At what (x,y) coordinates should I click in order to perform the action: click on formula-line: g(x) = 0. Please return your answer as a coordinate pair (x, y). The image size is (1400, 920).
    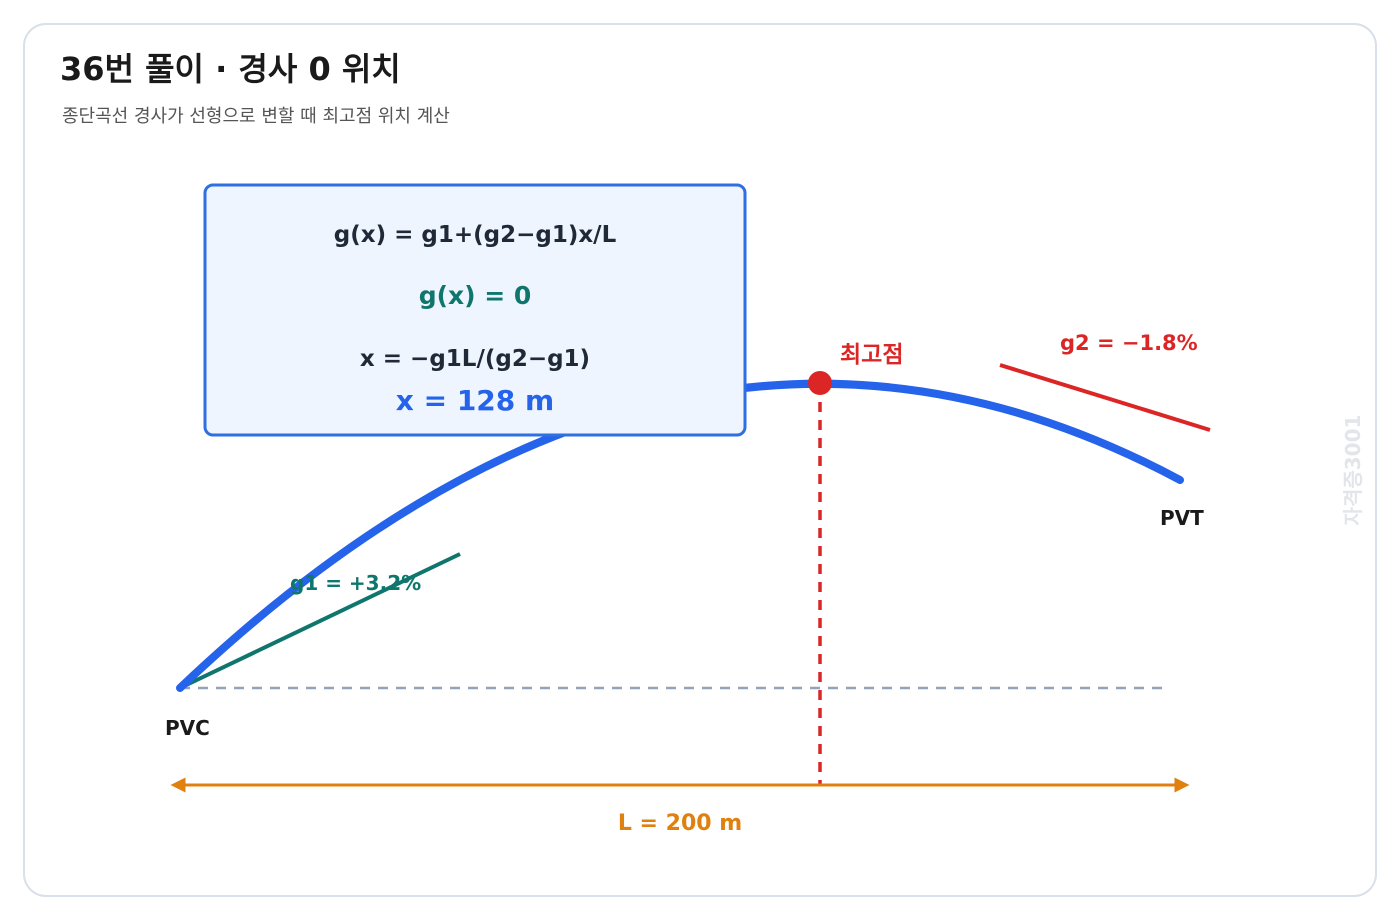
    Looking at the image, I should click on (475, 295).